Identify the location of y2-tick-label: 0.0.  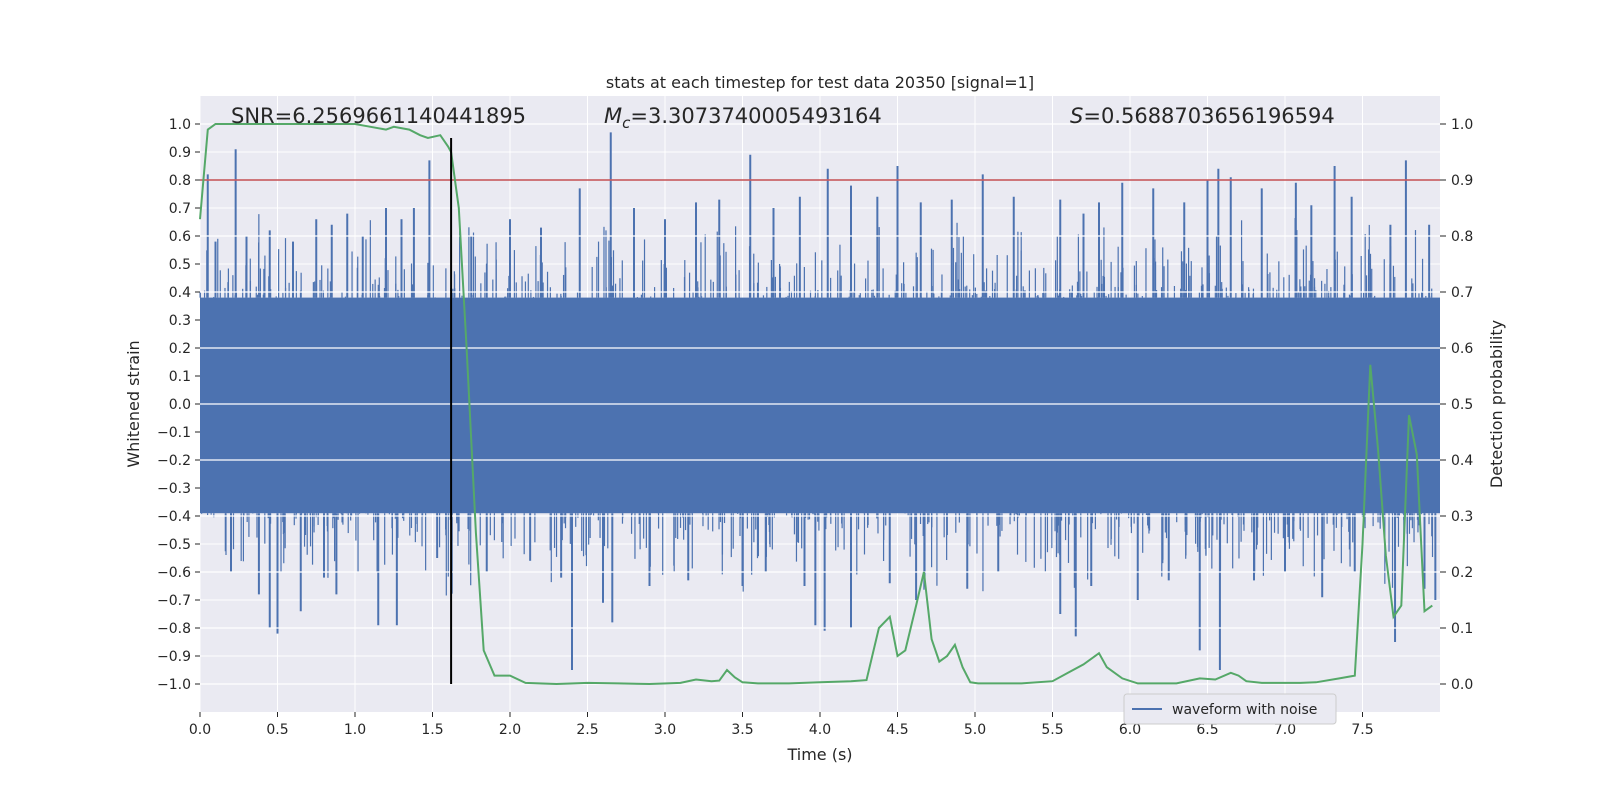
(1462, 685).